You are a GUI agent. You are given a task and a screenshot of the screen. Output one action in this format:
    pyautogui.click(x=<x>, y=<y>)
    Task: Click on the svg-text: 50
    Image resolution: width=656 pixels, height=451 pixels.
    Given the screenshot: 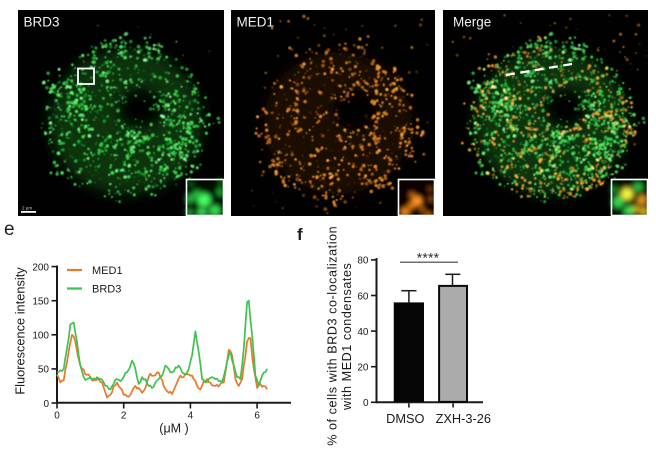 What is the action you would take?
    pyautogui.click(x=44, y=370)
    